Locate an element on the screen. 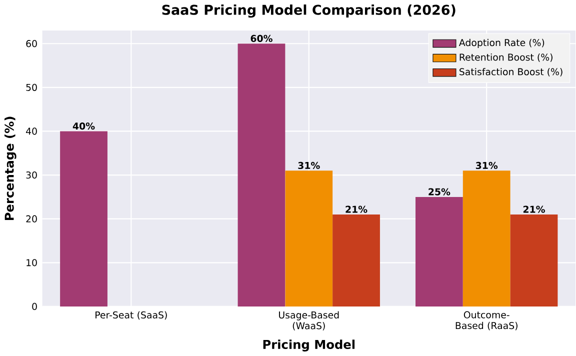 The height and width of the screenshot is (356, 576). y-tick-label: 10 is located at coordinates (31, 262).